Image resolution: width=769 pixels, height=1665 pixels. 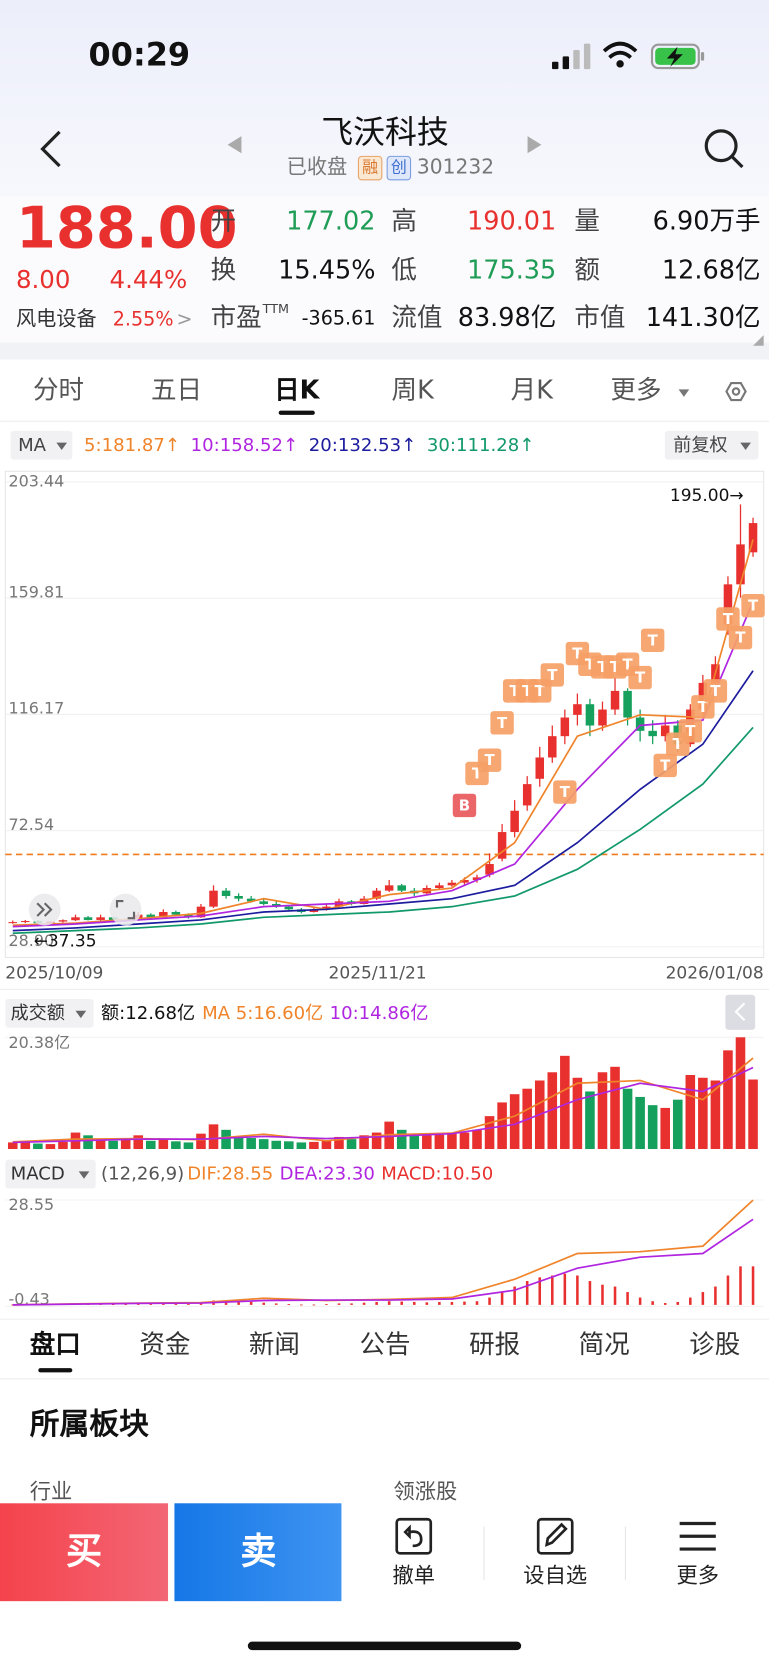 What do you see at coordinates (50, 149) in the screenshot?
I see `back-button` at bounding box center [50, 149].